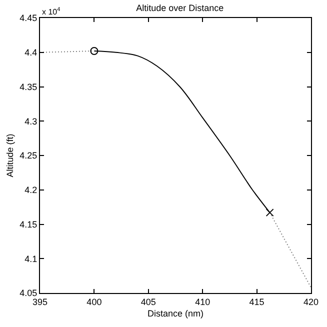 The height and width of the screenshot is (327, 327). Describe the element at coordinates (29, 293) in the screenshot. I see `y-tick-label: 4.05` at that location.